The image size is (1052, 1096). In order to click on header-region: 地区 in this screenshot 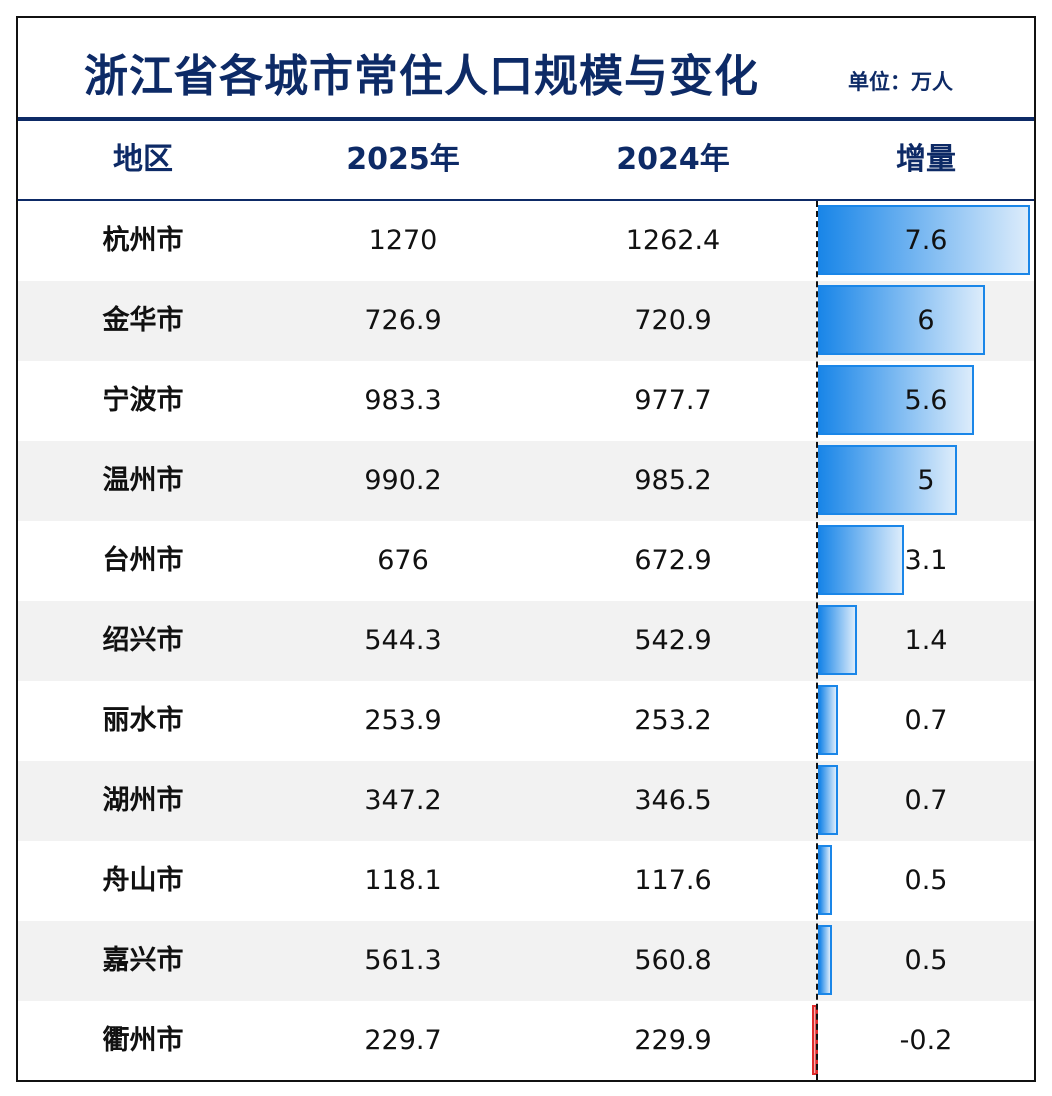, I will do `click(143, 159)`.